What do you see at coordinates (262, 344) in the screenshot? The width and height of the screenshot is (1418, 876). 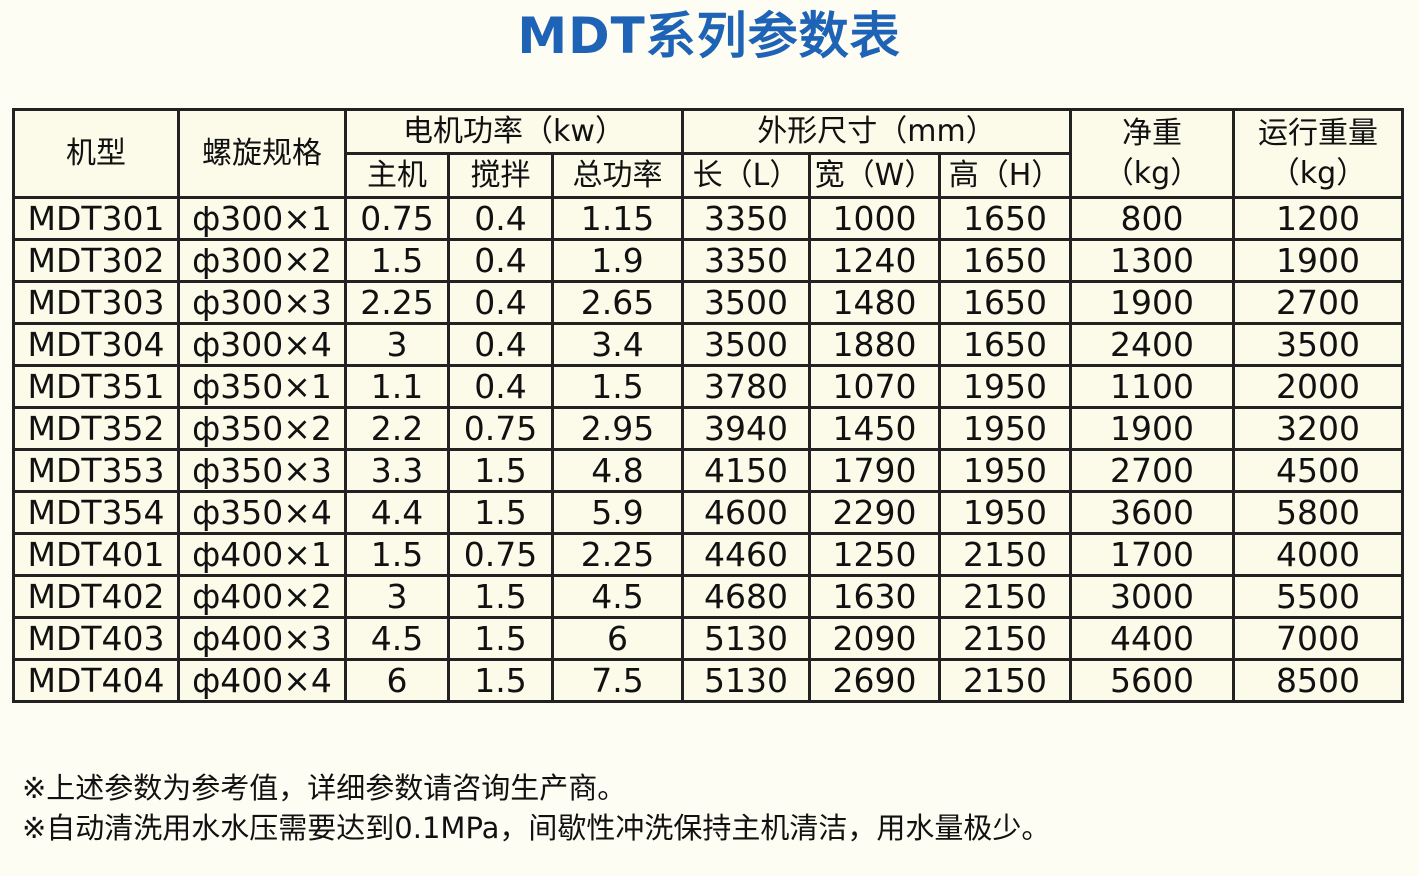 I see `cell-spiral-spec: ф300×4` at bounding box center [262, 344].